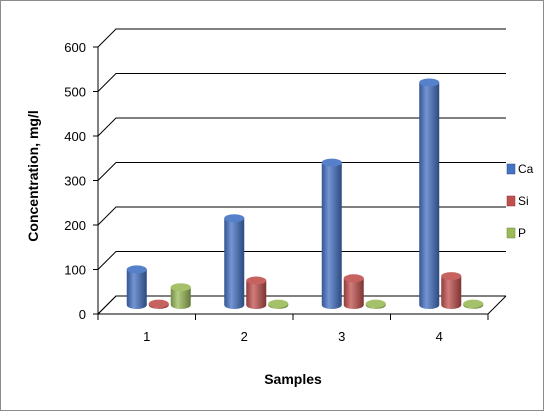 Image resolution: width=544 pixels, height=411 pixels. What do you see at coordinates (75, 47) in the screenshot?
I see `y-tick-label: 600` at bounding box center [75, 47].